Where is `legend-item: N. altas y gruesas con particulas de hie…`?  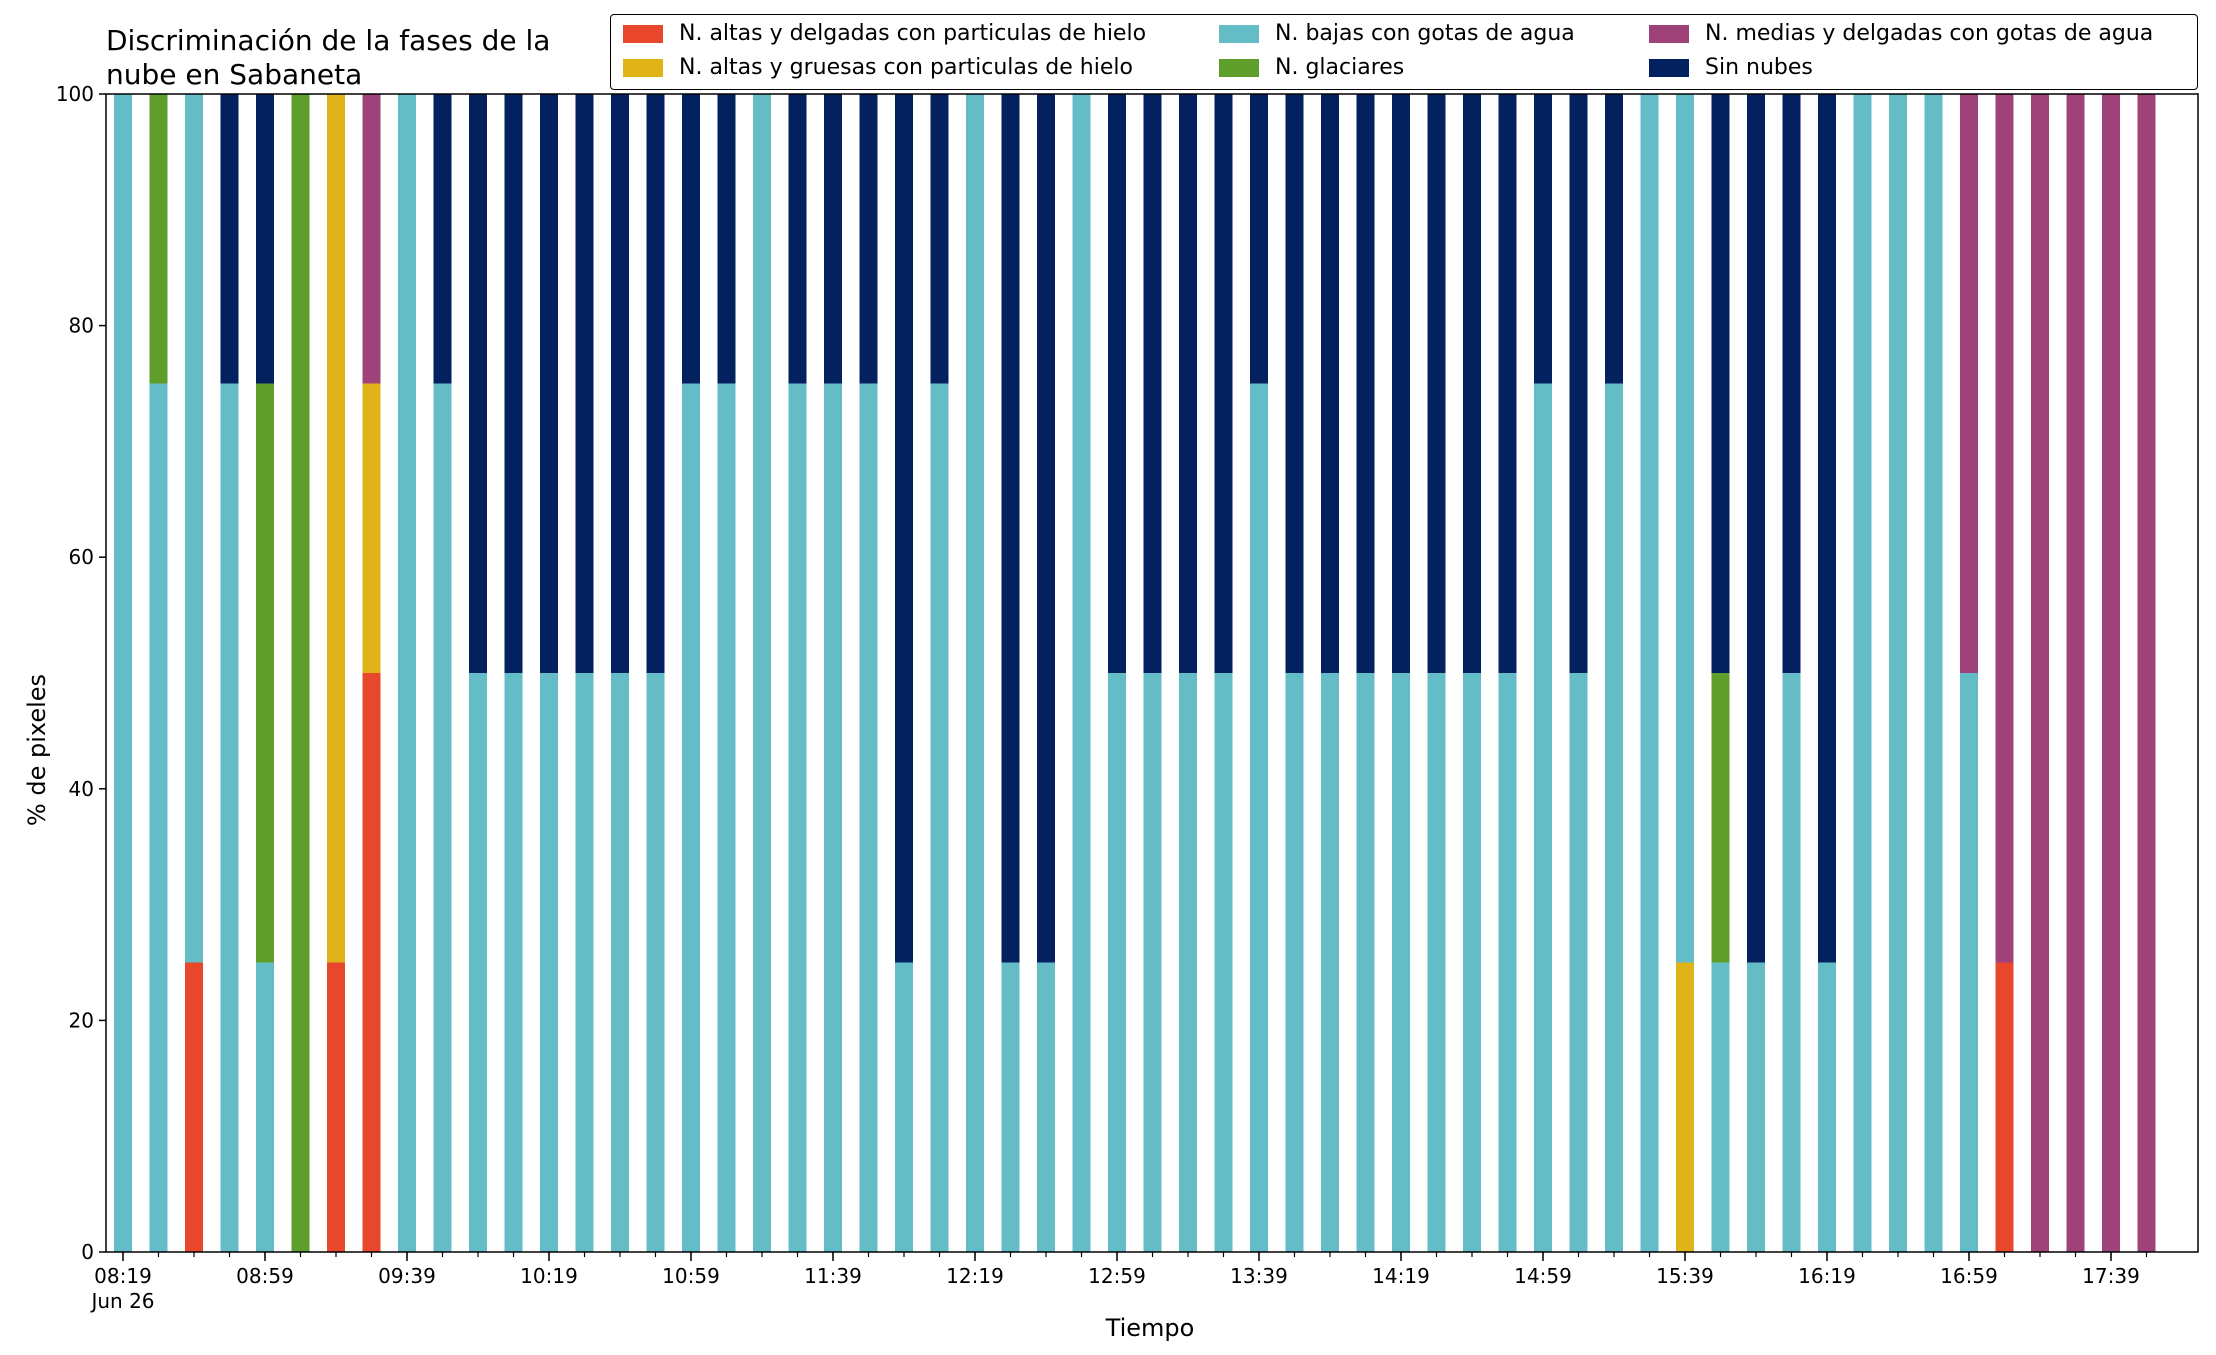 legend-item: N. altas y gruesas con particulas de hie… is located at coordinates (878, 67).